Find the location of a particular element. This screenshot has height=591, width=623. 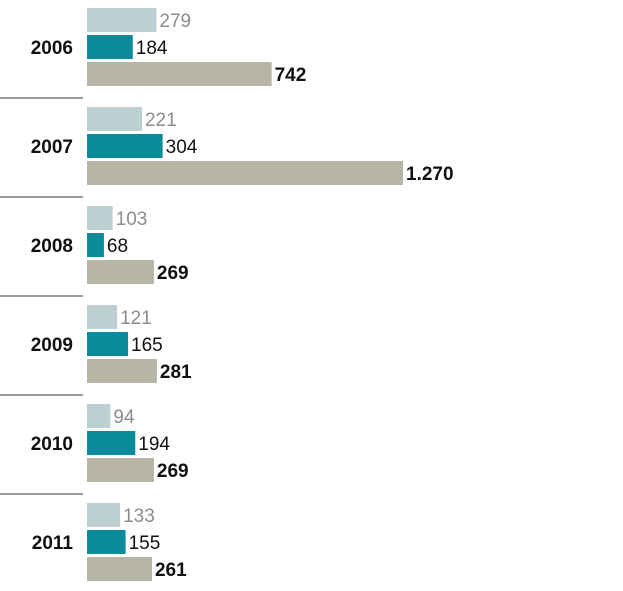

data-label: 742 is located at coordinates (291, 75).